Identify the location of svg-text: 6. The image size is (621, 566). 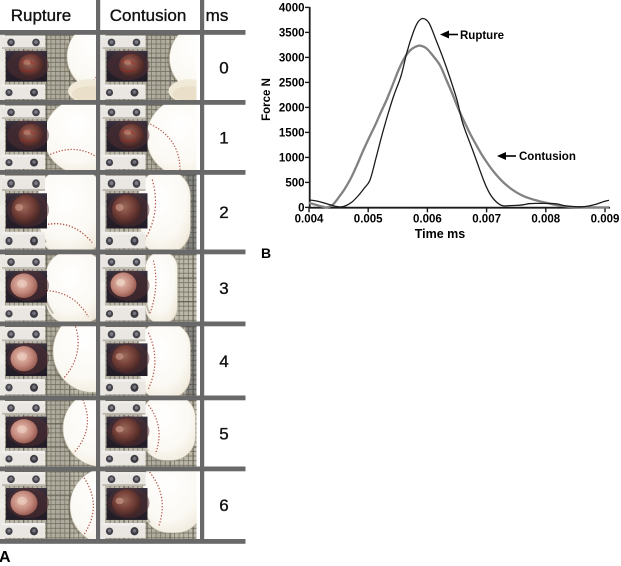
(223, 505).